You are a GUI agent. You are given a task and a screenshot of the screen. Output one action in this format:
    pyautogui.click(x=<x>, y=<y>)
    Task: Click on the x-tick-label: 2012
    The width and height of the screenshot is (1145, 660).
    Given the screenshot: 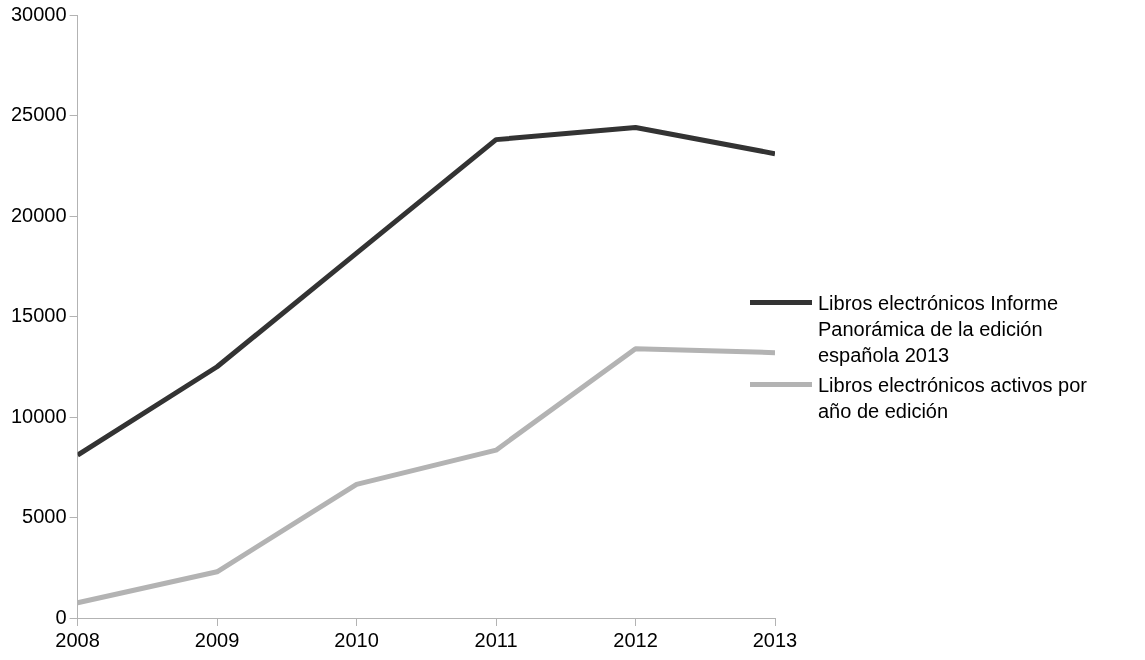 What is the action you would take?
    pyautogui.click(x=635, y=639)
    